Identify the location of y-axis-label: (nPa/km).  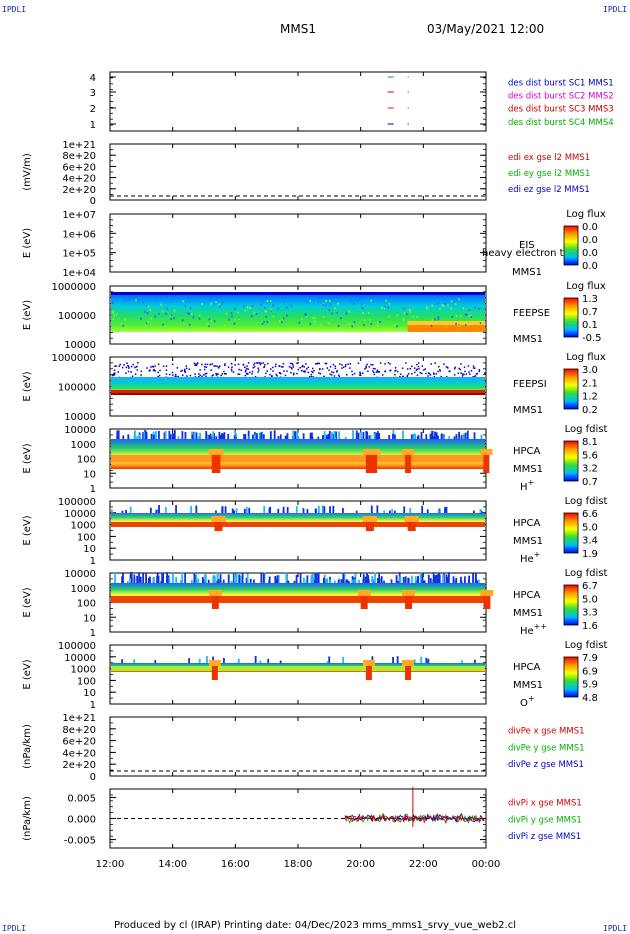
(27, 746).